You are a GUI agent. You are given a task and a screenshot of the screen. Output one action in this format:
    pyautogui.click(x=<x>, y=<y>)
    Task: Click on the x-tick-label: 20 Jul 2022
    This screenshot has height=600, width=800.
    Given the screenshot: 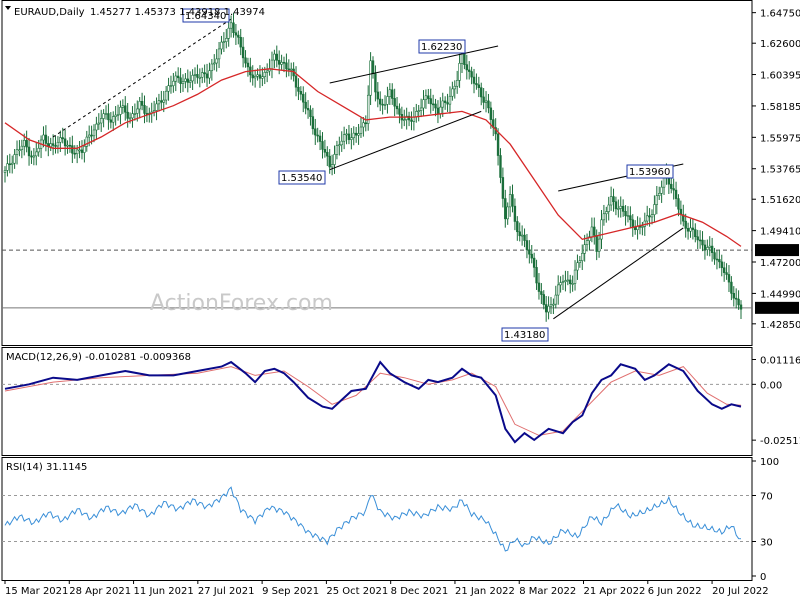 What is the action you would take?
    pyautogui.click(x=740, y=591)
    